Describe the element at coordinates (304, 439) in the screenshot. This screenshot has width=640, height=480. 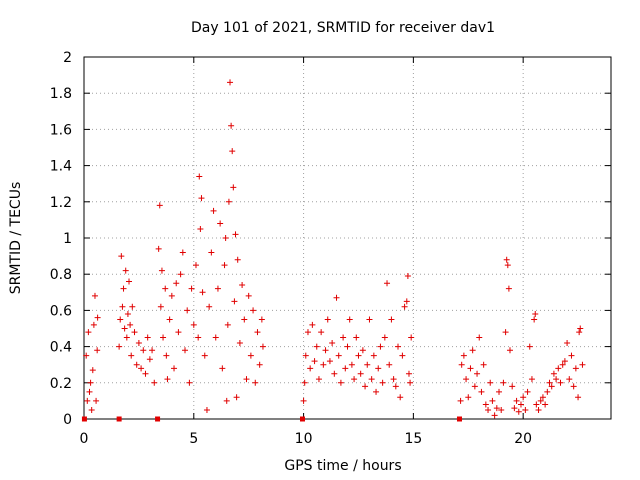
I see `x-tick-label: 10` at that location.